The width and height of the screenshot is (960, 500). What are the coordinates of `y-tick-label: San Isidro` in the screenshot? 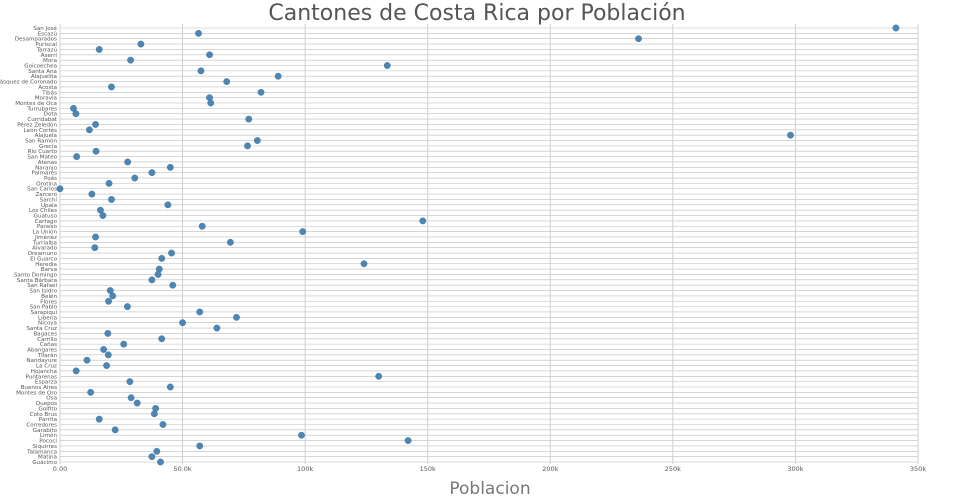 It's located at (43, 292).